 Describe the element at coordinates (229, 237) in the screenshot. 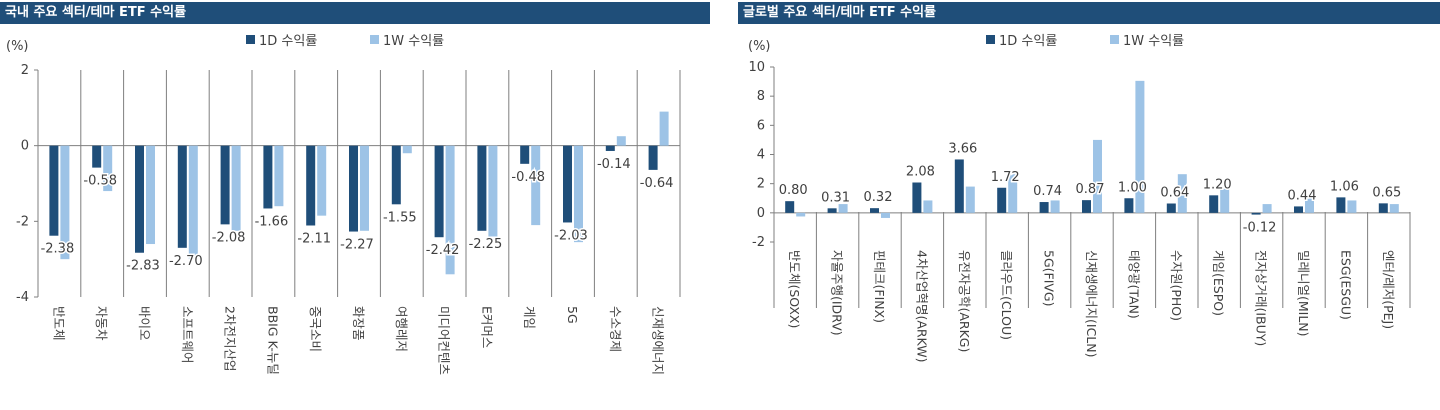

I see `data-label-1d: -2.08` at that location.